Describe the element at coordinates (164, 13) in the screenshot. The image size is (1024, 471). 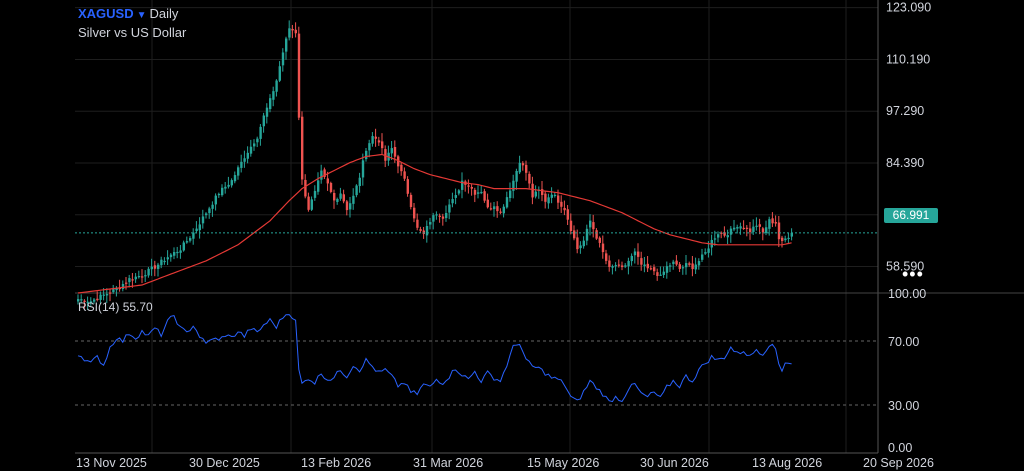
I see `interval-label: Daily` at that location.